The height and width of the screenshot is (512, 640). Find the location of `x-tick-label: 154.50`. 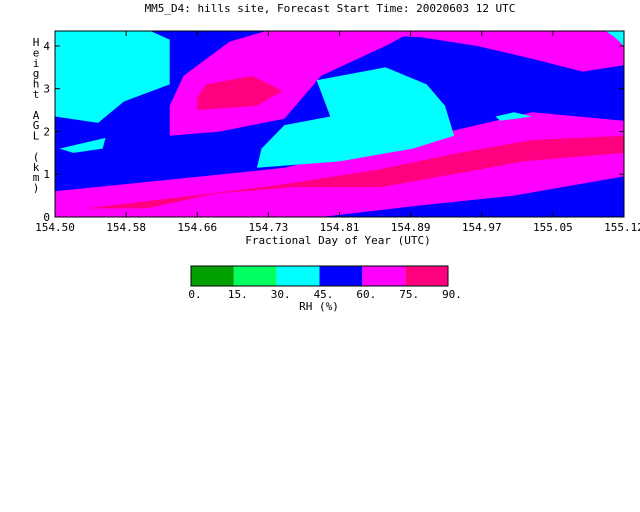

x-tick-label: 154.50 is located at coordinates (55, 227).